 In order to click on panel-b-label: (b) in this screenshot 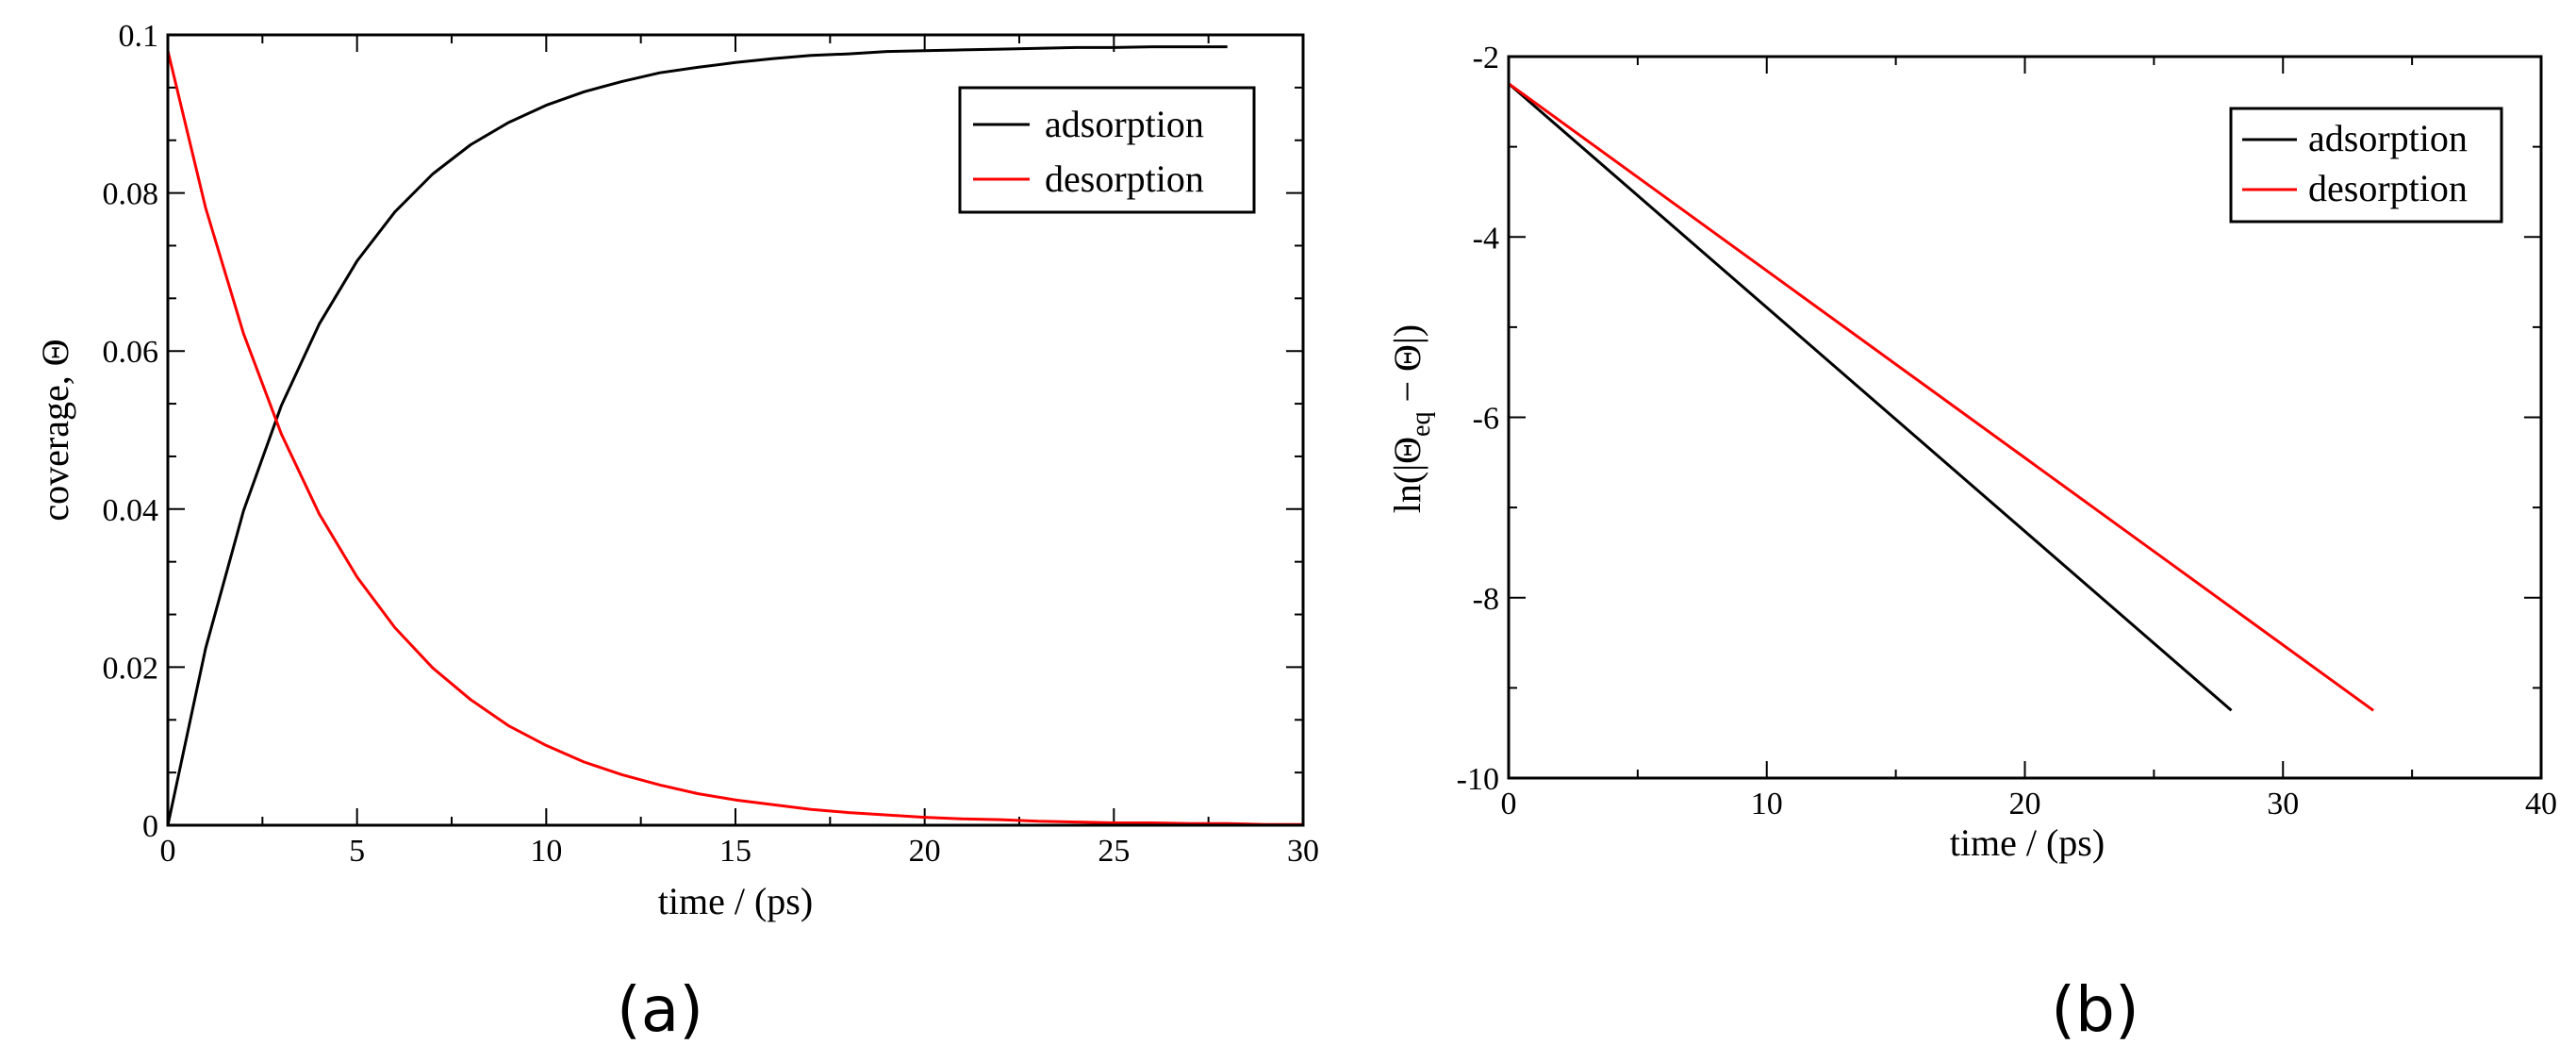, I will do `click(2094, 1010)`.